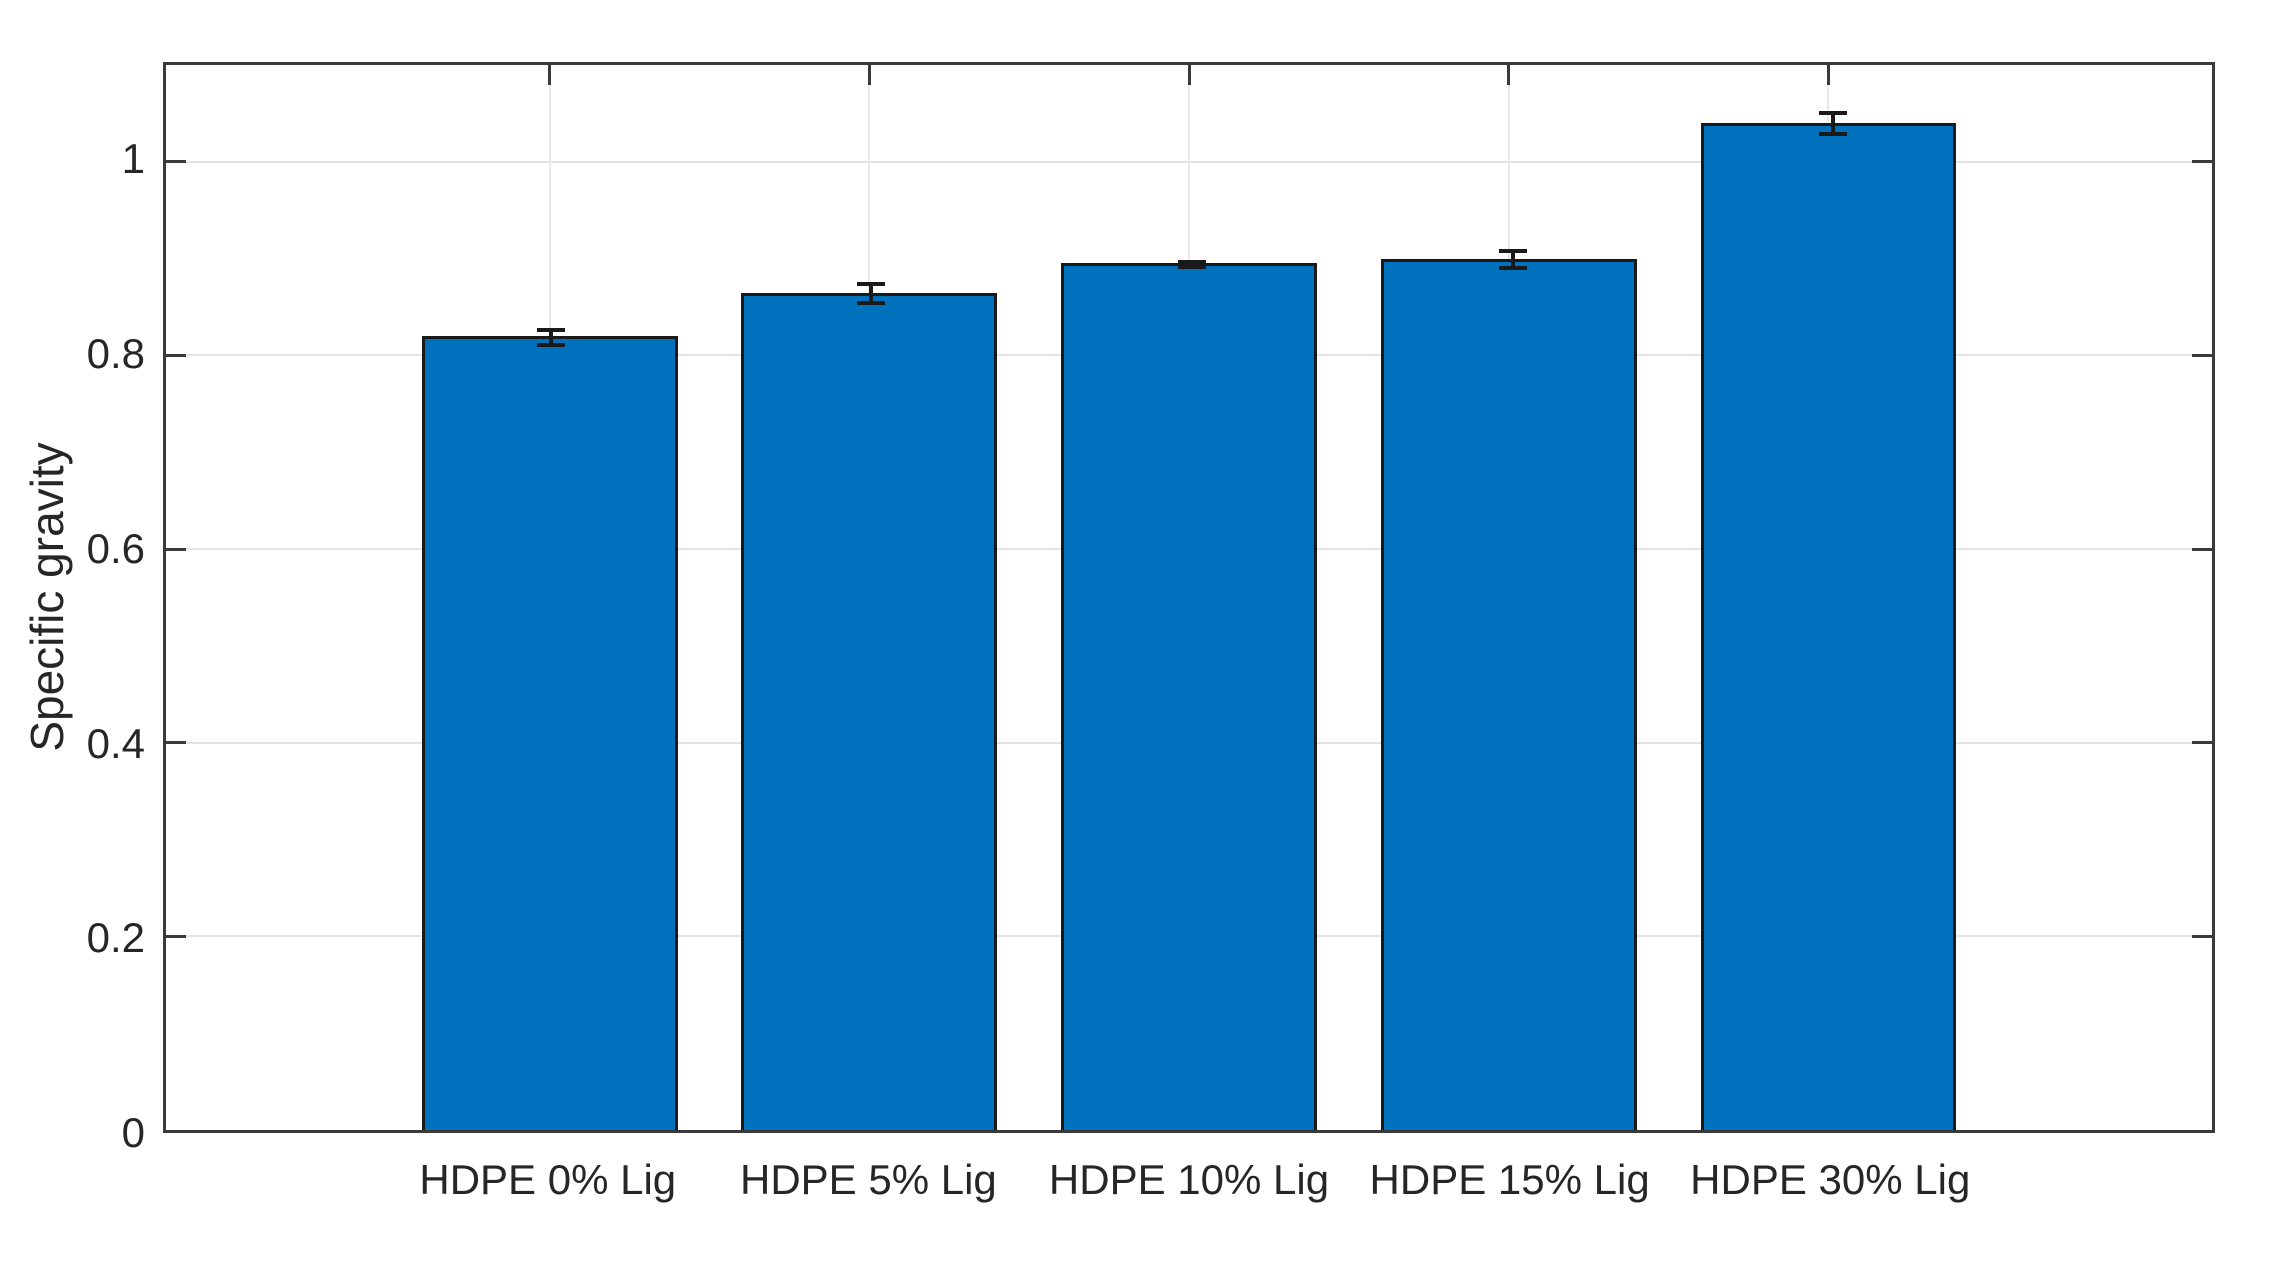 This screenshot has width=2270, height=1263. Describe the element at coordinates (47, 597) in the screenshot. I see `y-axis-label: Specific gravity` at that location.